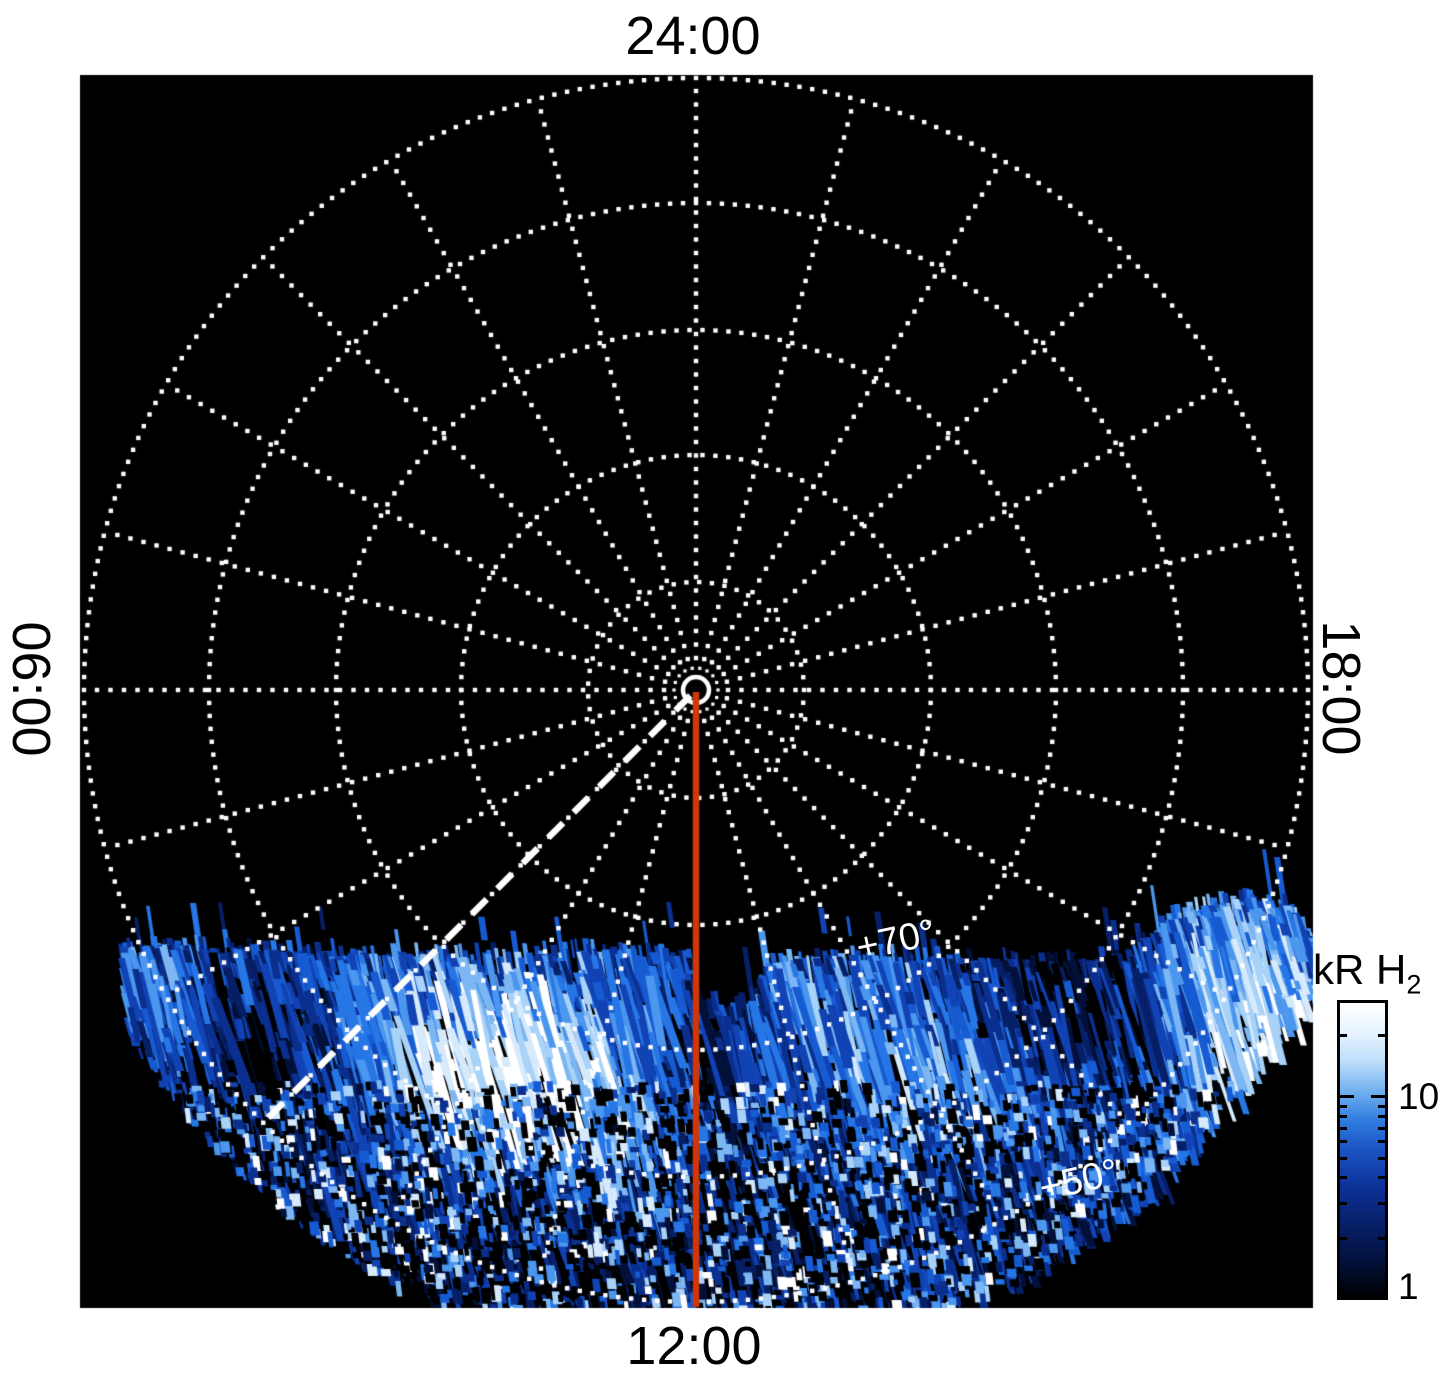  I want to click on colorbar-title: kR H2, so click(1367, 973).